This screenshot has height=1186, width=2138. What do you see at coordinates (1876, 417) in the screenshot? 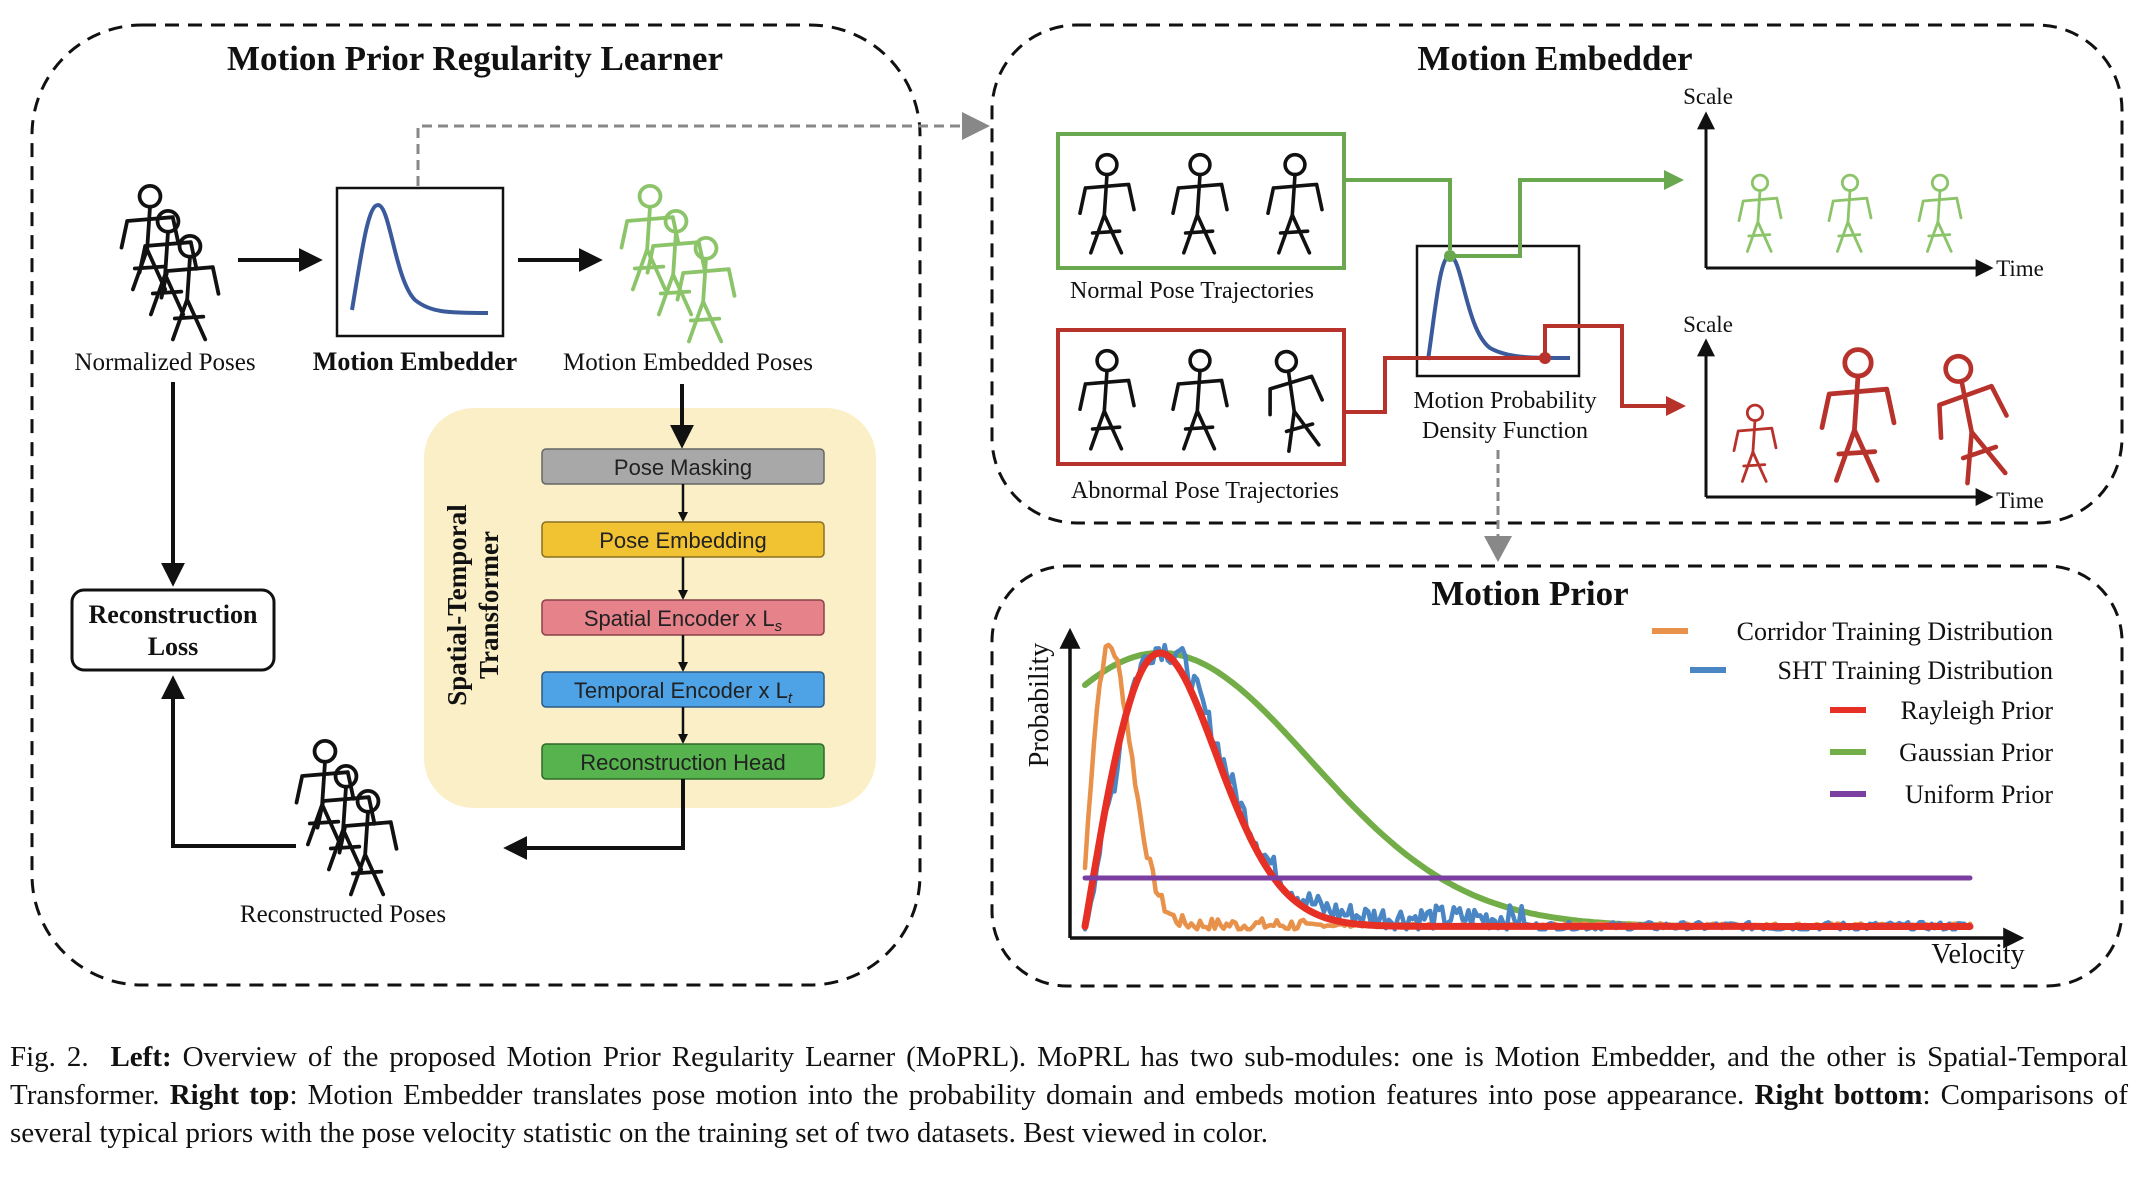
I see `abnormal-output-poses-icon` at bounding box center [1876, 417].